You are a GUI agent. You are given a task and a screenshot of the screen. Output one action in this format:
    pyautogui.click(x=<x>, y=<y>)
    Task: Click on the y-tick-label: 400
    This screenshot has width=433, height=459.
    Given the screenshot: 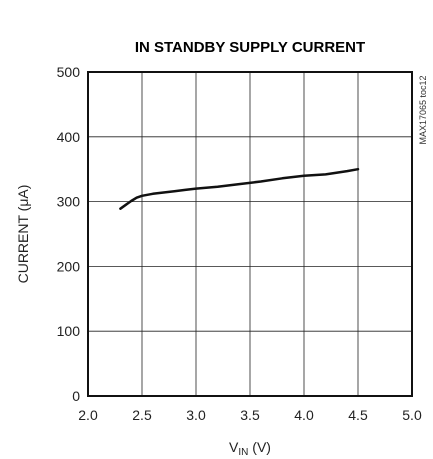 What is the action you would take?
    pyautogui.click(x=69, y=137)
    